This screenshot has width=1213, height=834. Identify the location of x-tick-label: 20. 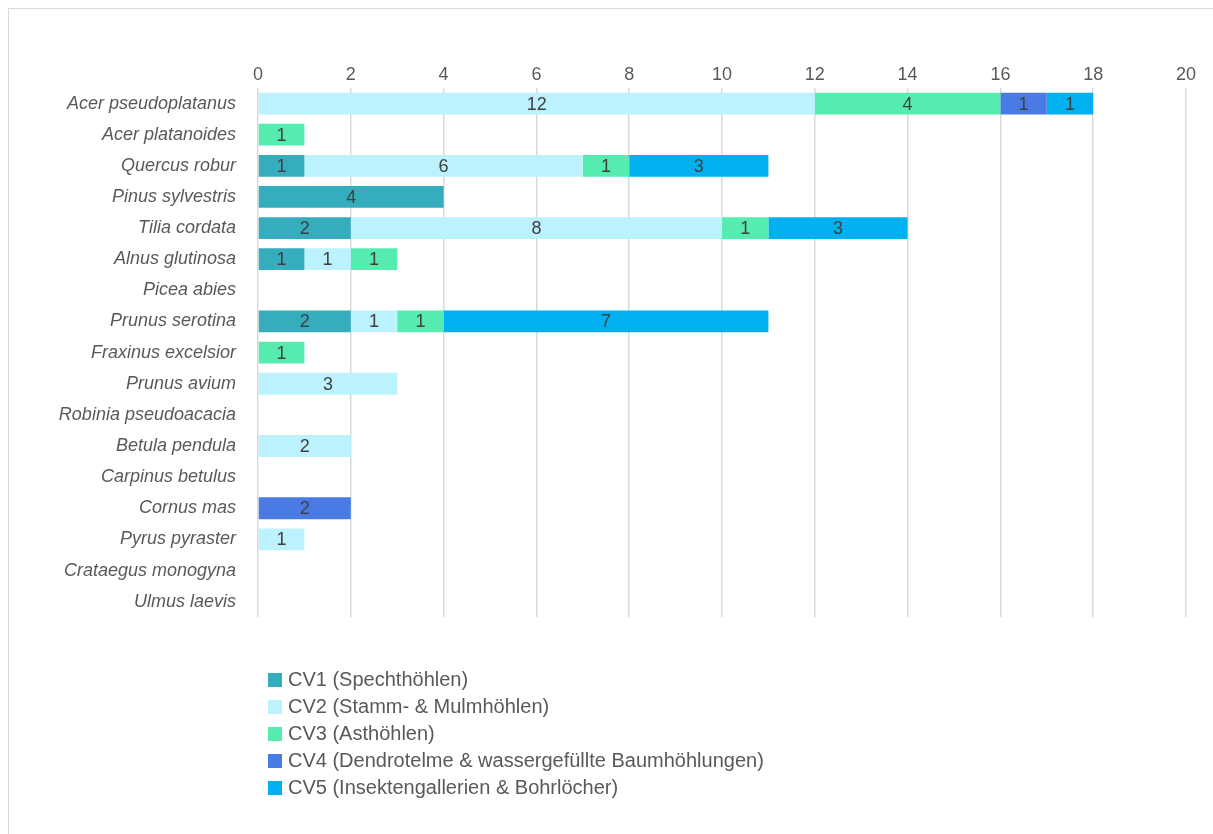
(1186, 74).